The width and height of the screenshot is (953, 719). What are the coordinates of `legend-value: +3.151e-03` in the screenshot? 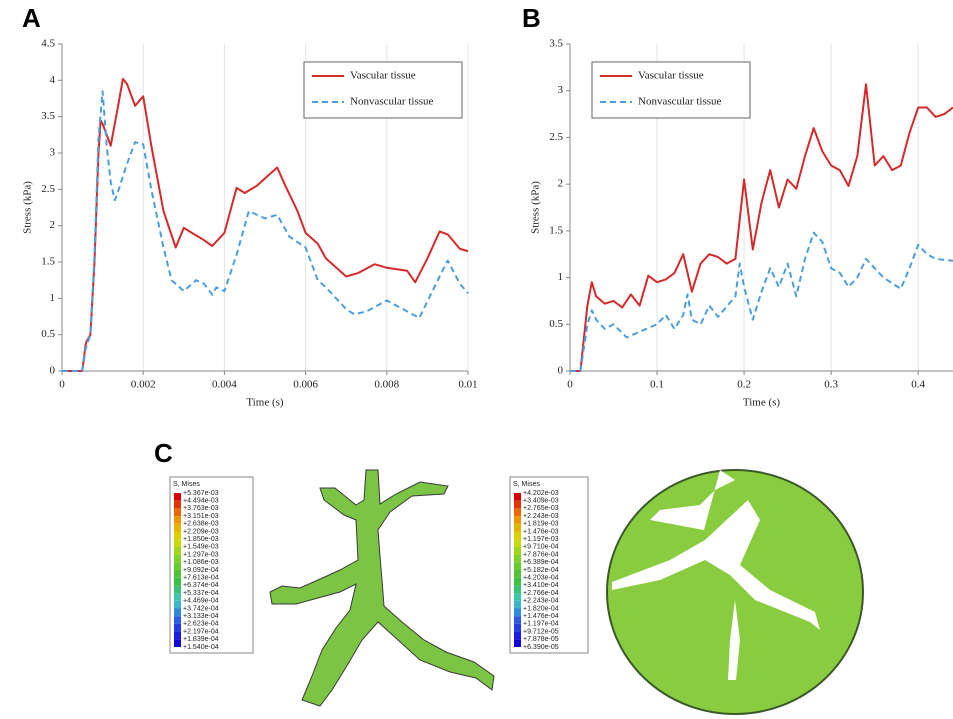 It's located at (201, 516).